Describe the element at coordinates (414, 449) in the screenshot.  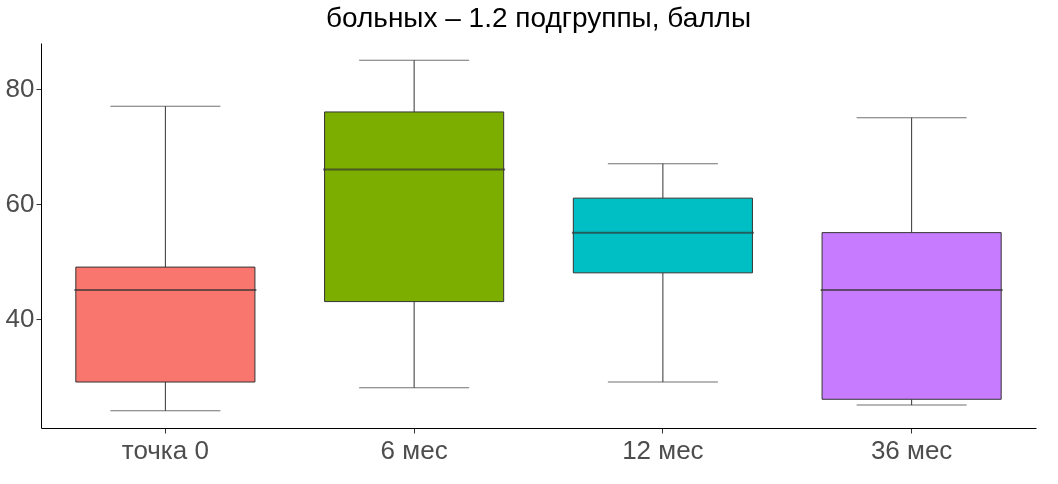
I see `x-tick-label: 6 мес` at that location.